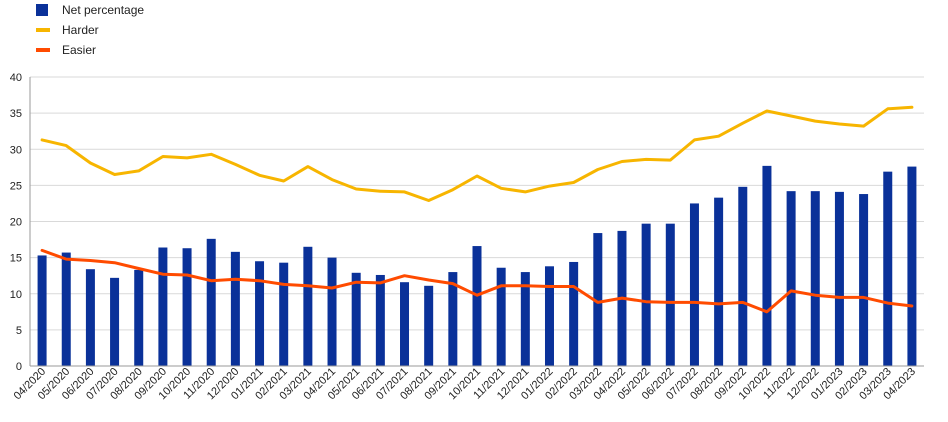  I want to click on y-tick-label: 40, so click(16, 78).